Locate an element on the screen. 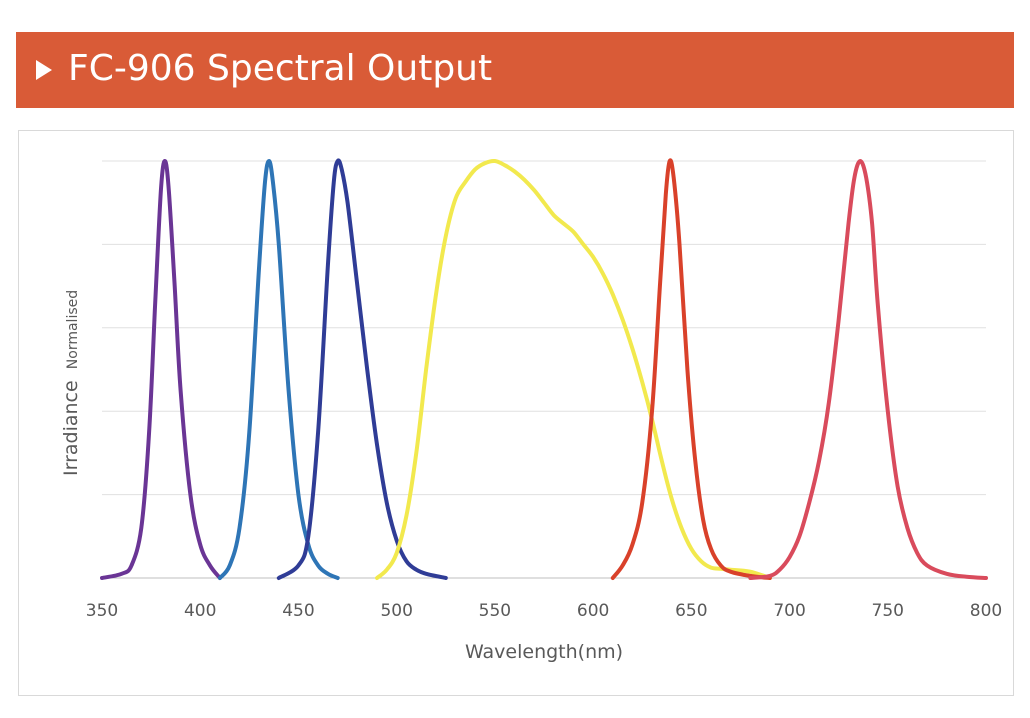 The image size is (1030, 718). x-tick-label: 750 is located at coordinates (888, 611).